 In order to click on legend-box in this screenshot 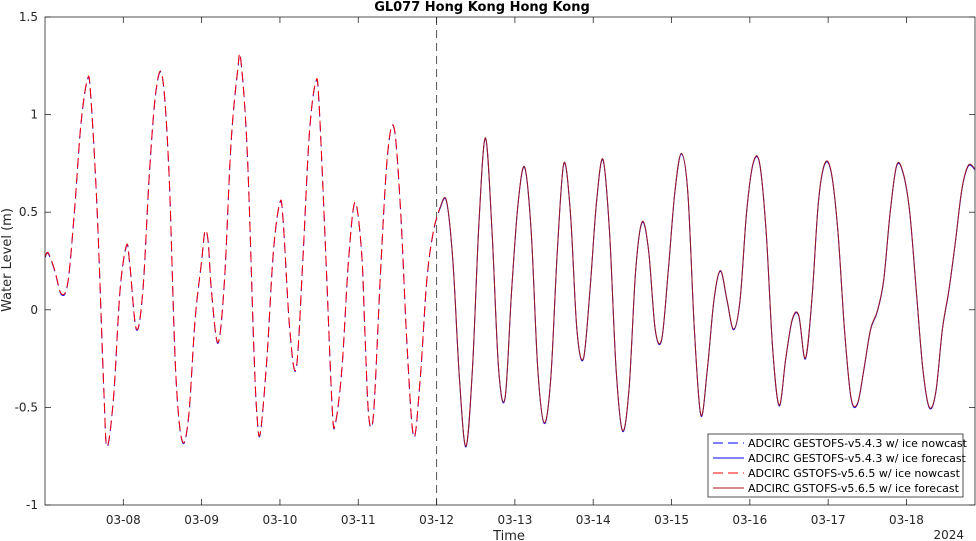, I will do `click(835, 465)`.